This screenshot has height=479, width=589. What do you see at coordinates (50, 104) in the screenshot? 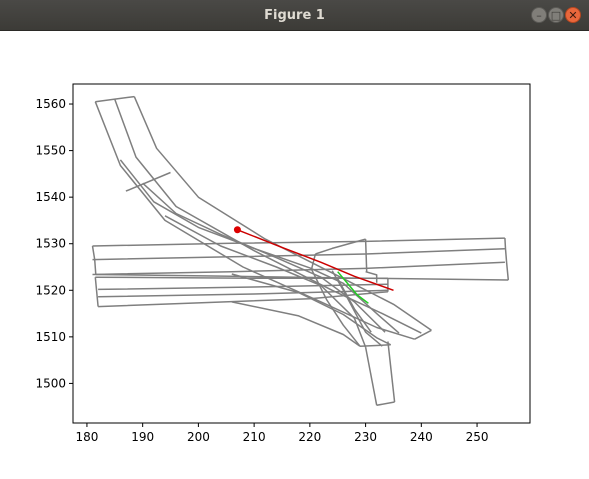
I see `y-tick-label: 1560` at bounding box center [50, 104].